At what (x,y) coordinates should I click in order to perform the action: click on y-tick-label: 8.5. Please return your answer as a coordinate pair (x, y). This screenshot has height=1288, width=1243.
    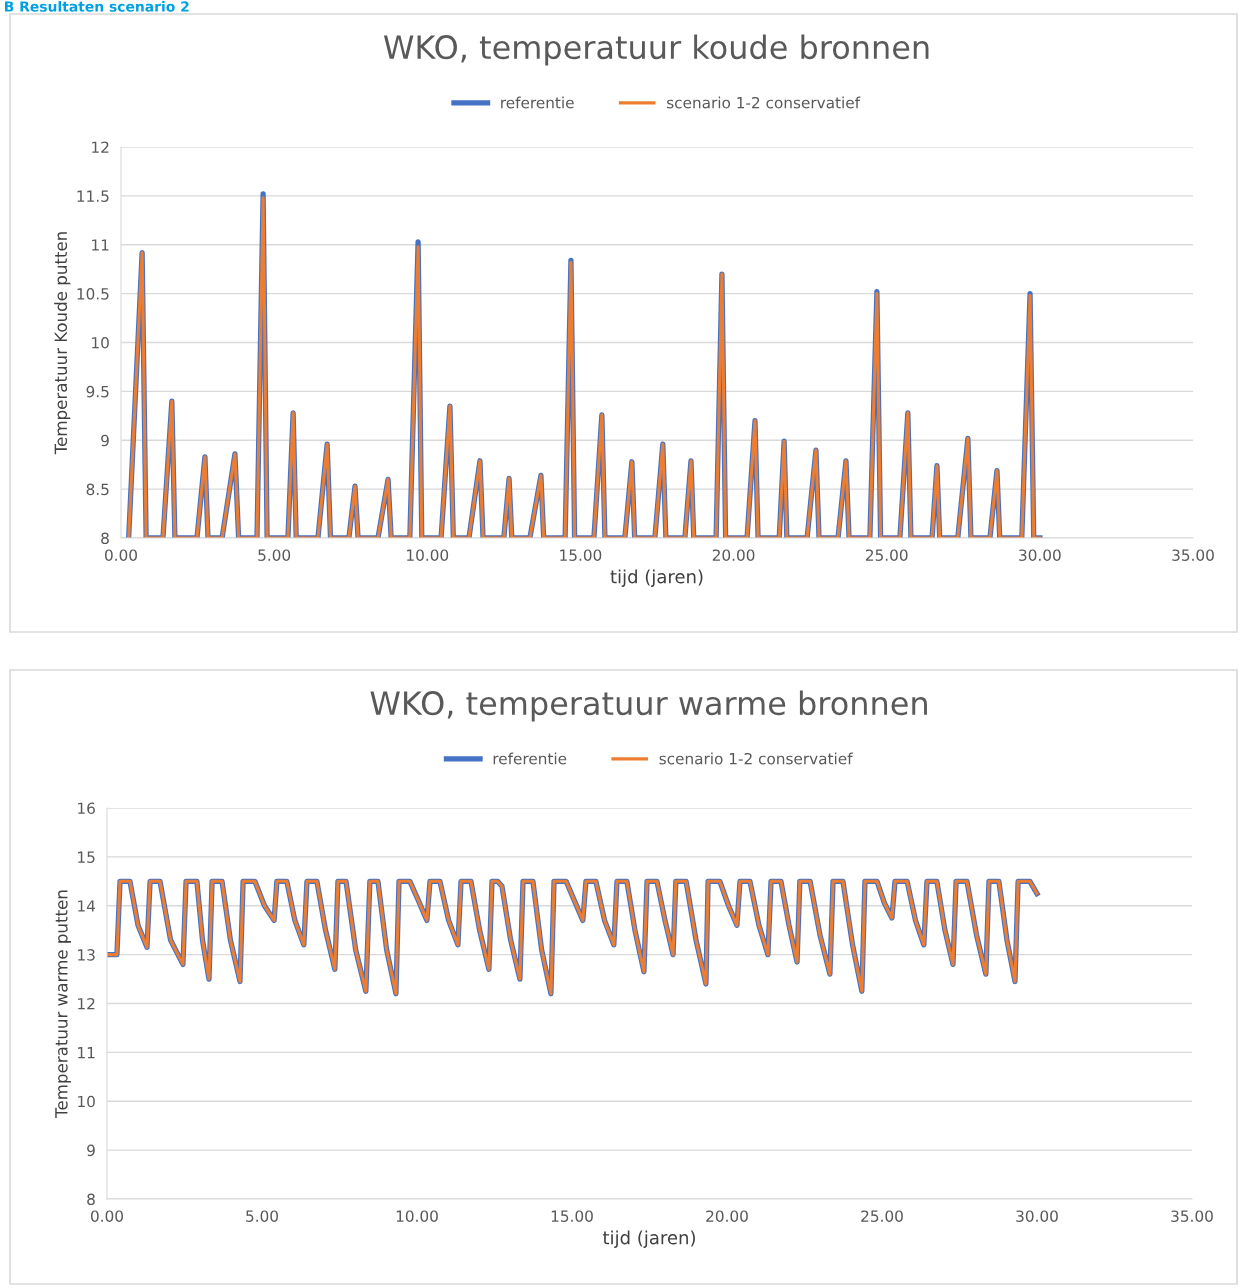
    Looking at the image, I should click on (97, 489).